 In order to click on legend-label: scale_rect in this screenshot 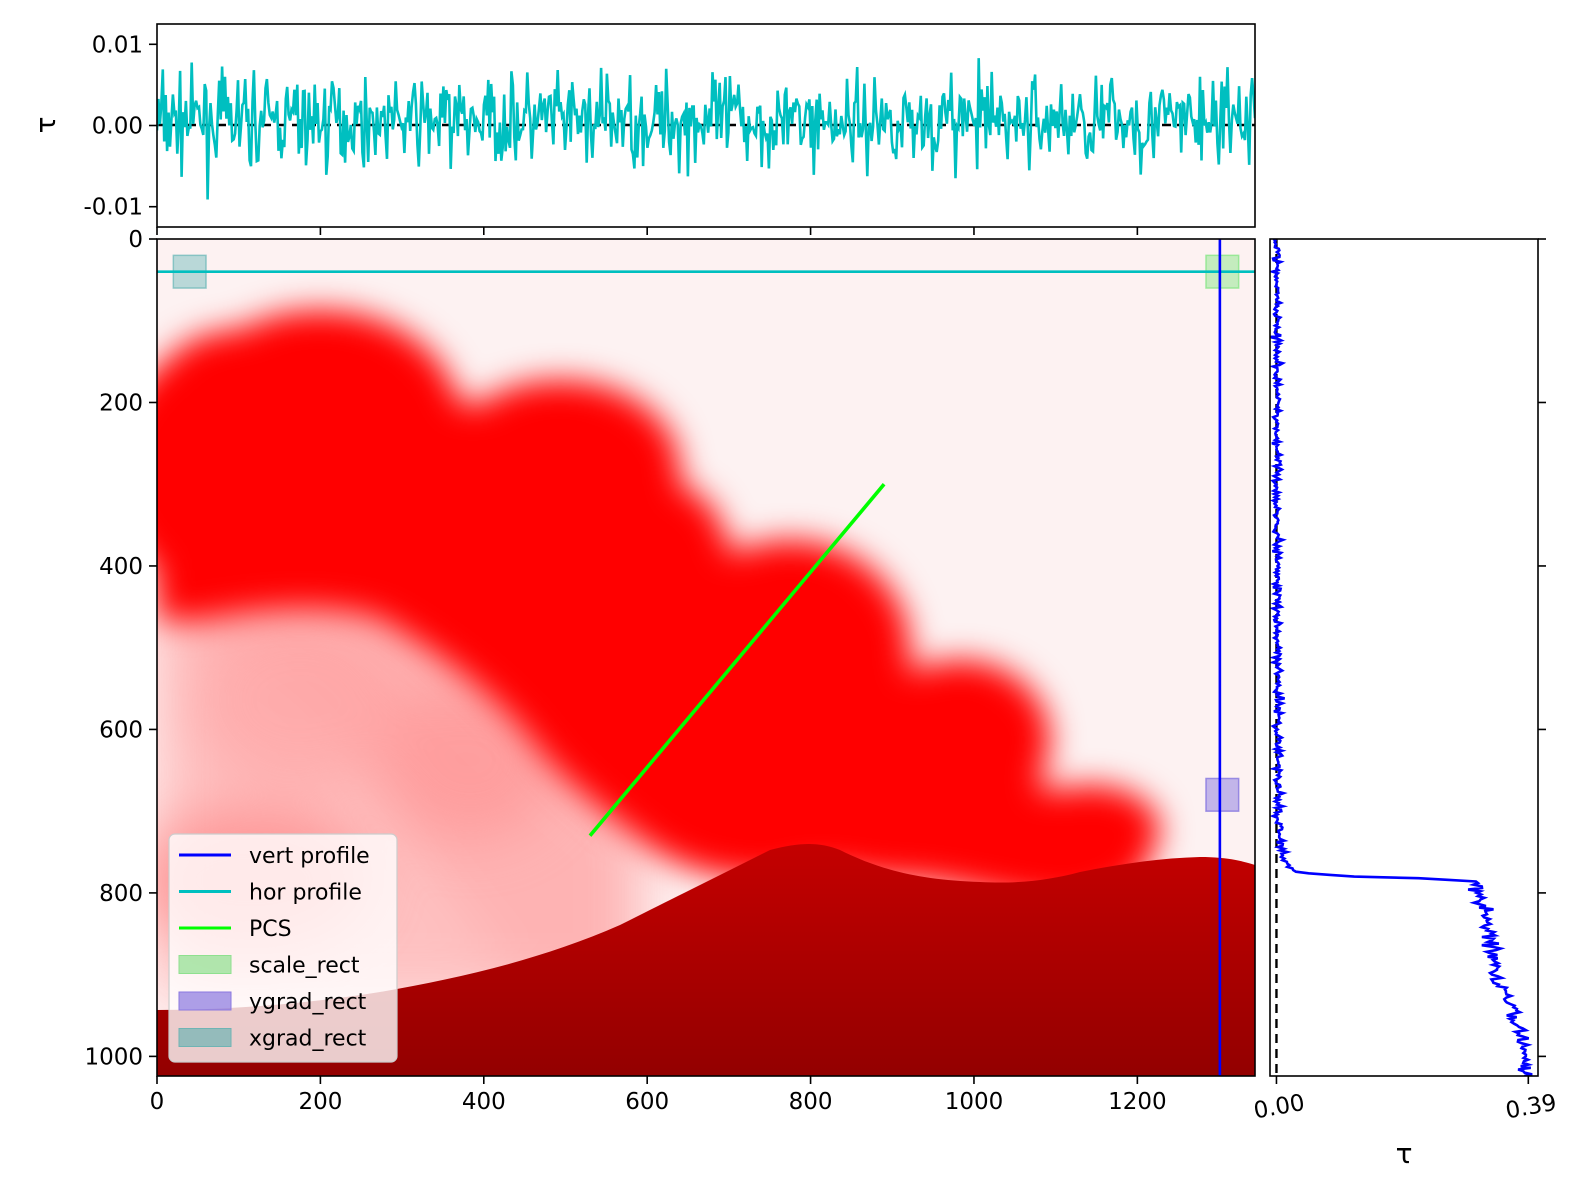, I will do `click(304, 966)`.